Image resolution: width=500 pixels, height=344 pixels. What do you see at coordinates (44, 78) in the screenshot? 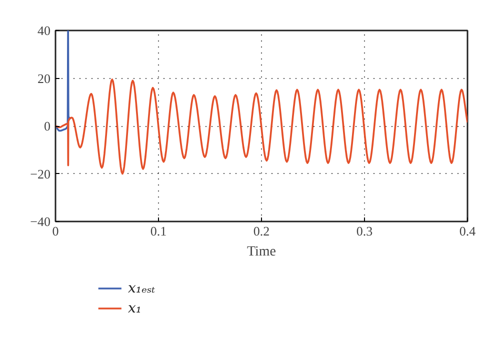
I see `y-tick-label: 20` at bounding box center [44, 78].